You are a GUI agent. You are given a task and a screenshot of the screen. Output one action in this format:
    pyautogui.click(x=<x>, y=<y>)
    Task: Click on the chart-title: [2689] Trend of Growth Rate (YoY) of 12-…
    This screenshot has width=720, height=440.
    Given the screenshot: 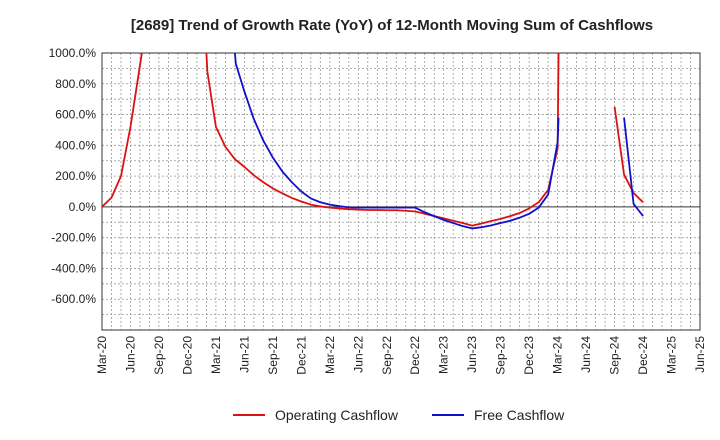 What is the action you would take?
    pyautogui.click(x=392, y=25)
    